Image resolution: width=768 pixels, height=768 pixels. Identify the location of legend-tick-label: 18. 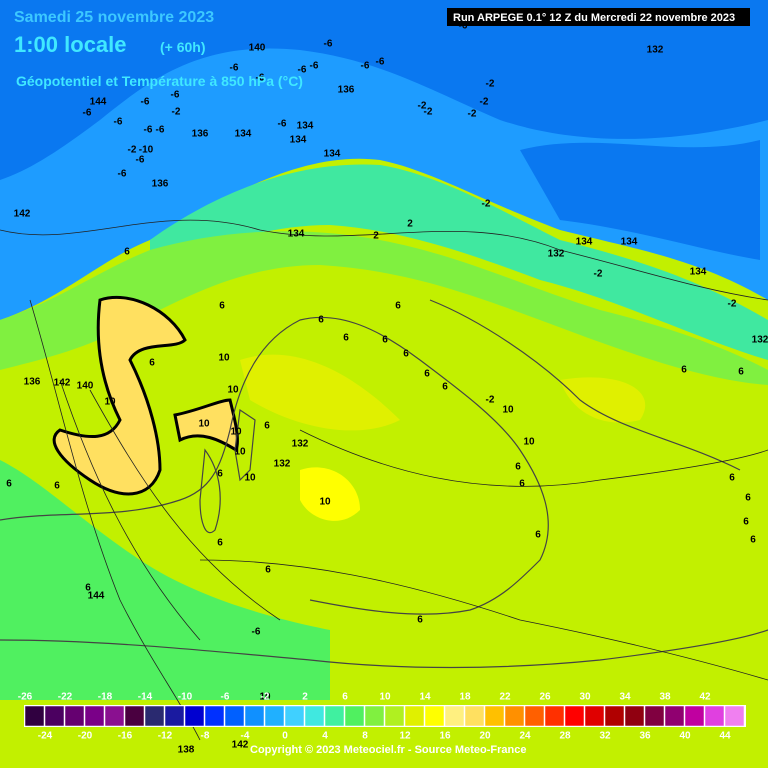
(465, 697).